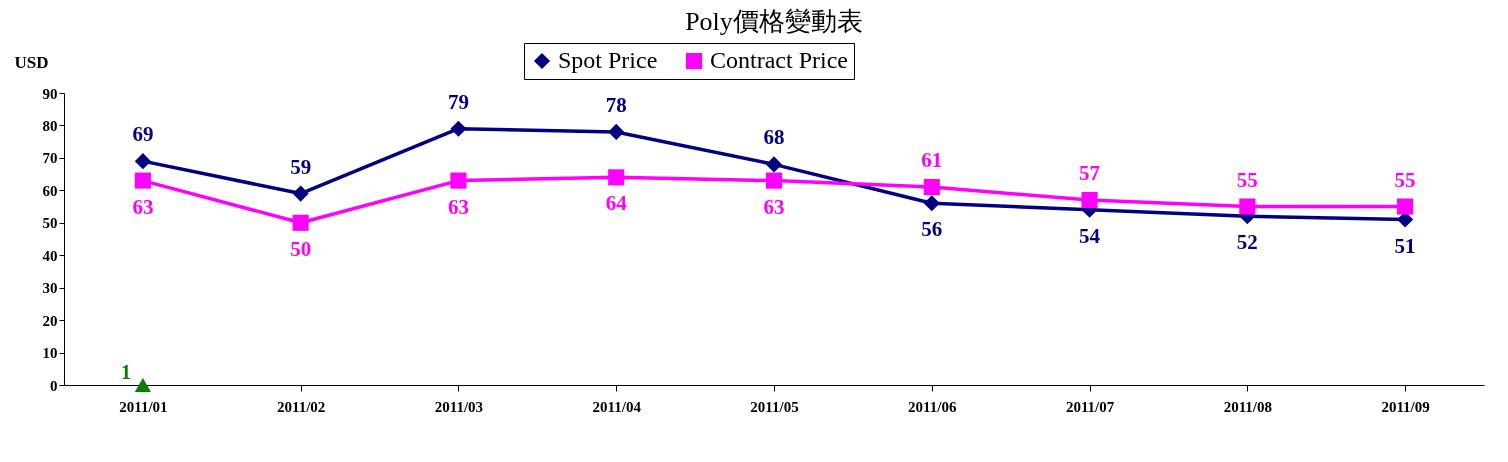 Image resolution: width=1508 pixels, height=462 pixels. I want to click on data-label: 56, so click(932, 229).